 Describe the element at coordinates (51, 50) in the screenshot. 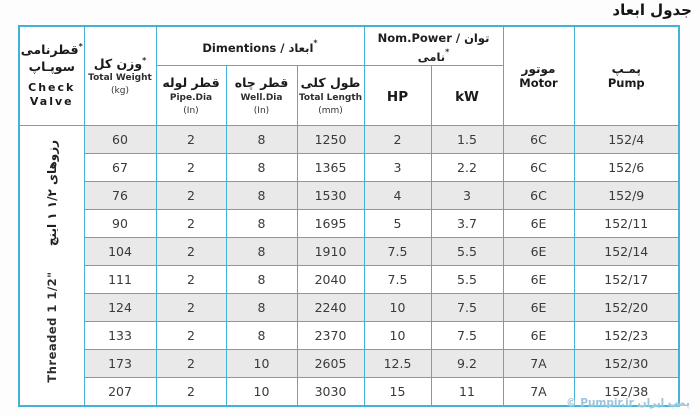

I see `check-valve-label-fa-1: *قطرنامی` at that location.